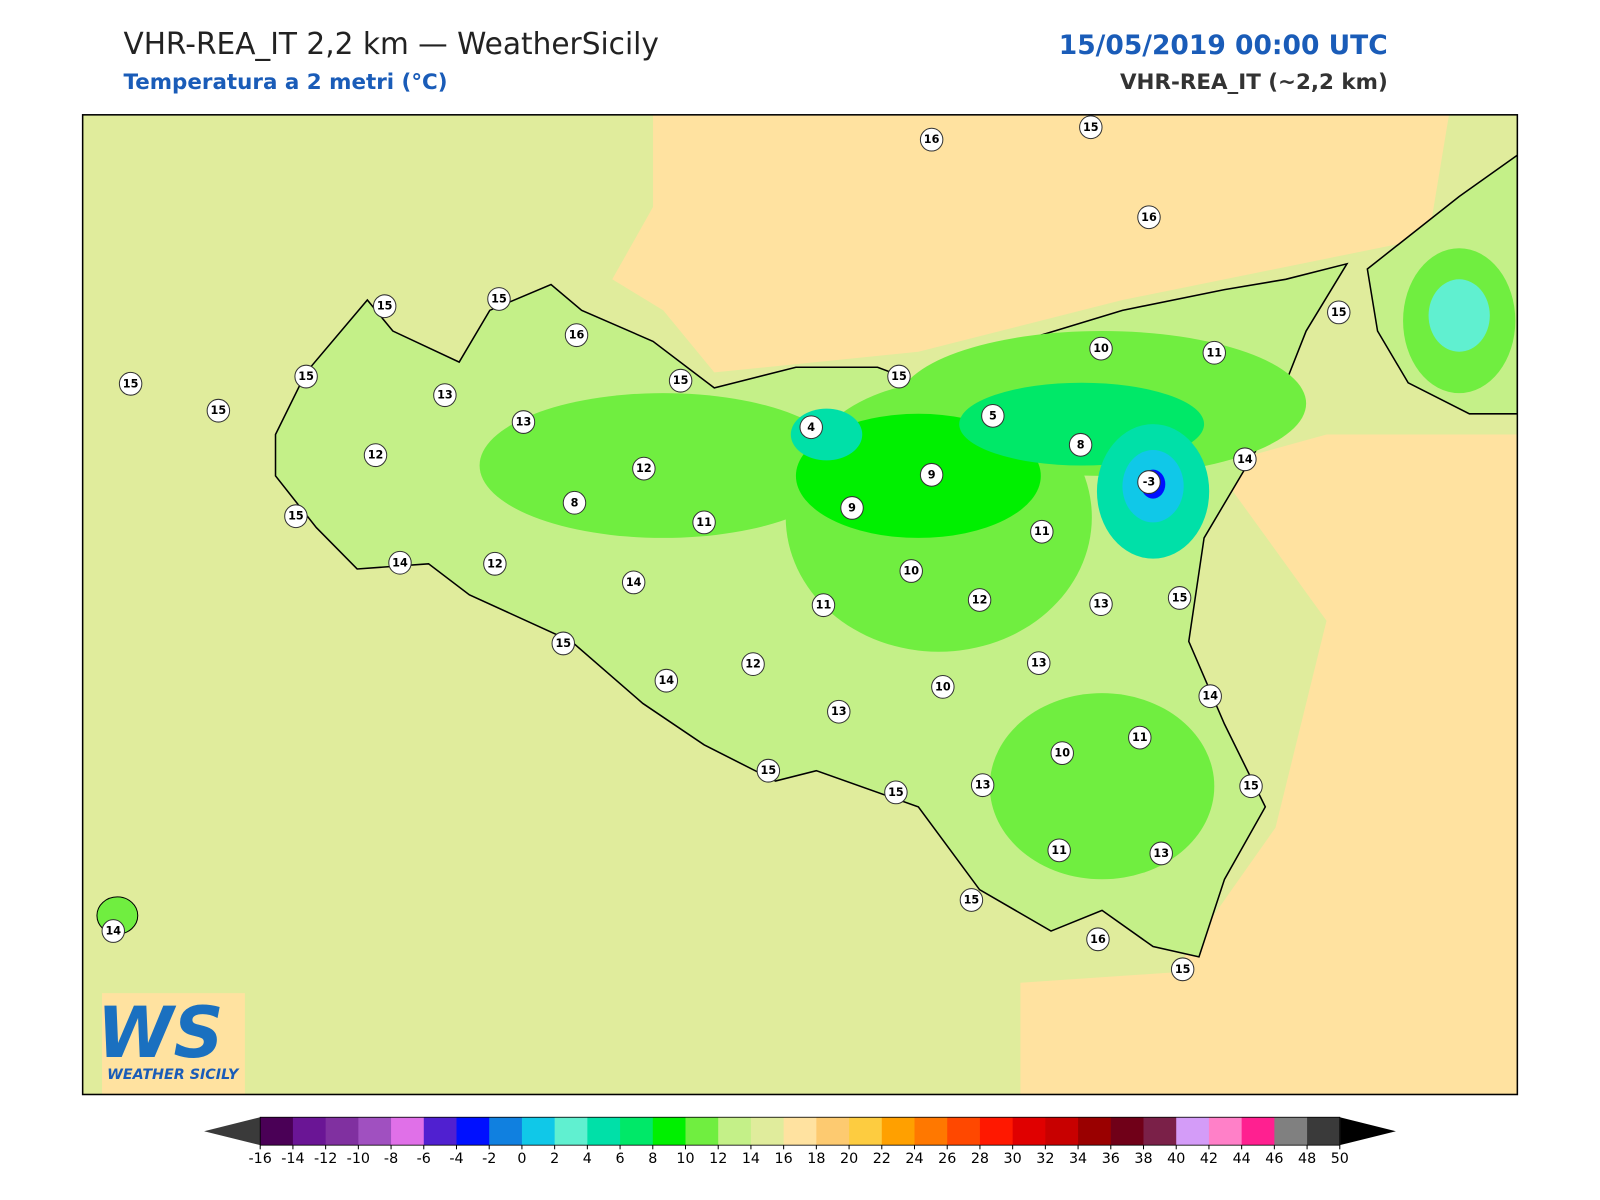 This screenshot has height=1200, width=1600. What do you see at coordinates (914, 1159) in the screenshot?
I see `colorbar-tick-label: 24` at bounding box center [914, 1159].